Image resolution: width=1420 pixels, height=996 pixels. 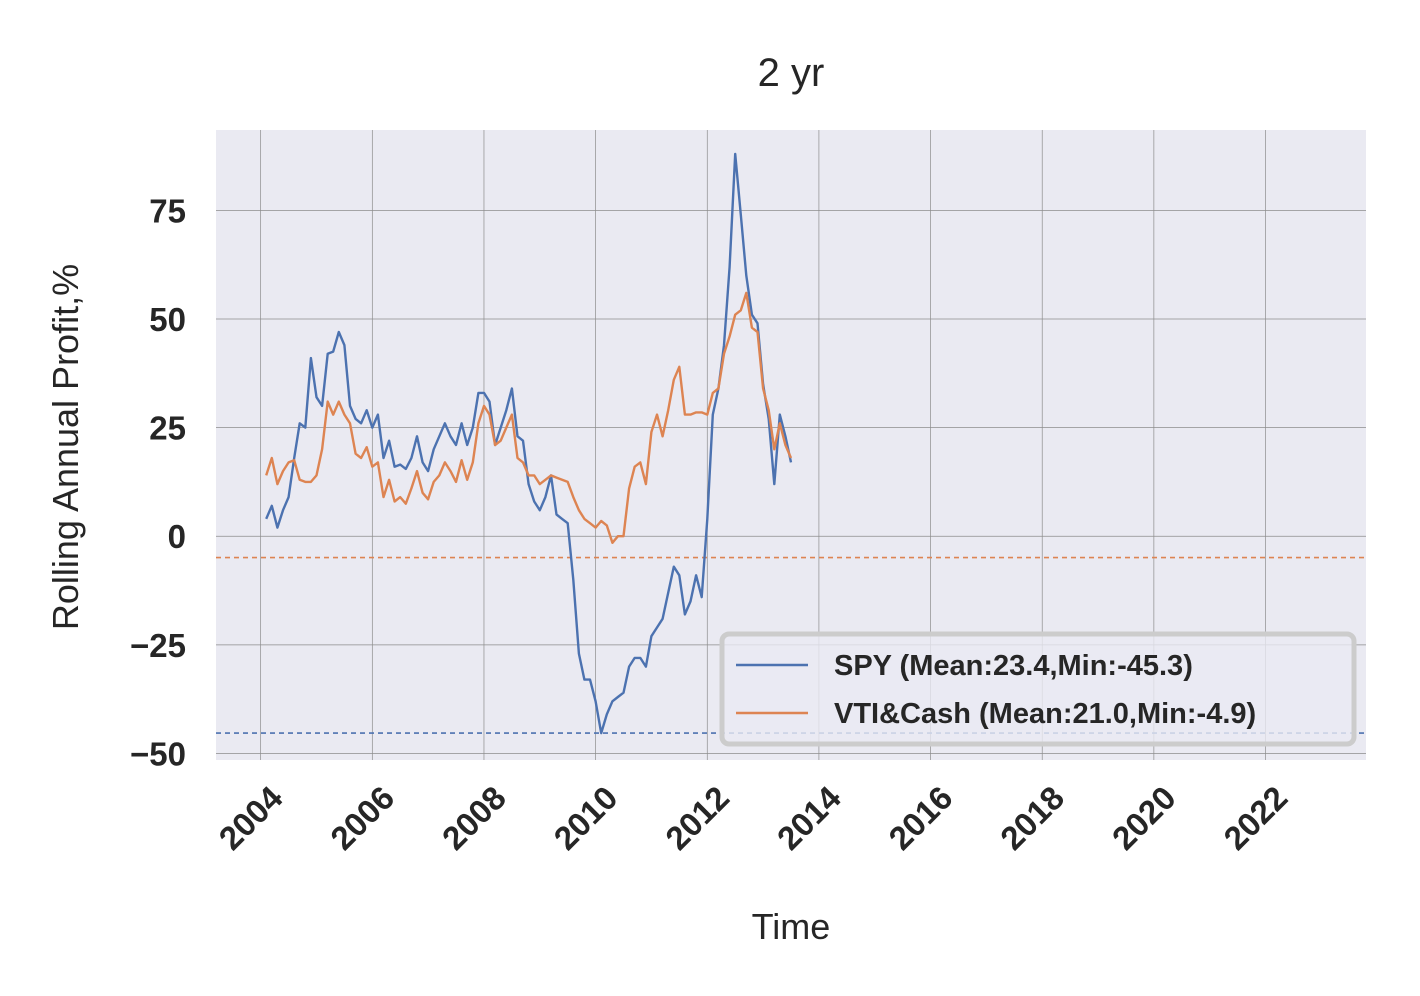 I want to click on y-tick-label: −25, so click(x=158, y=645).